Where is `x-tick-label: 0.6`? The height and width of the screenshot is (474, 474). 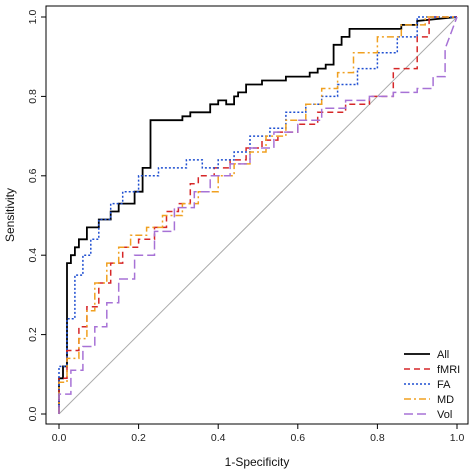
x-tick-label: 0.6 is located at coordinates (297, 438).